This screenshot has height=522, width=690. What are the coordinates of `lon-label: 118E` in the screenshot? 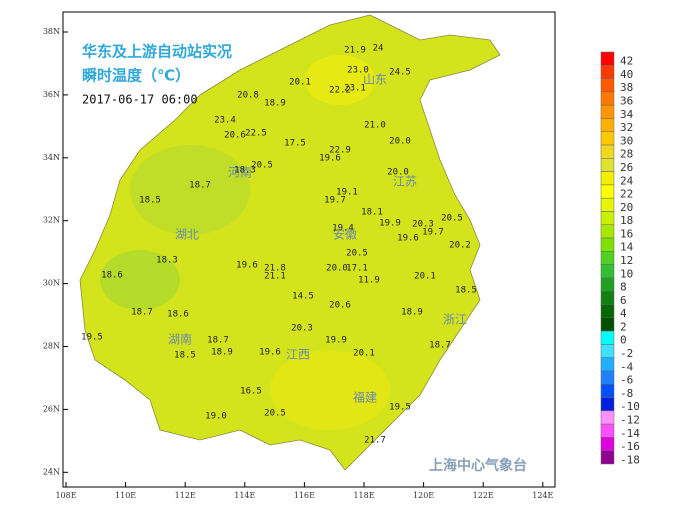 It's located at (363, 495).